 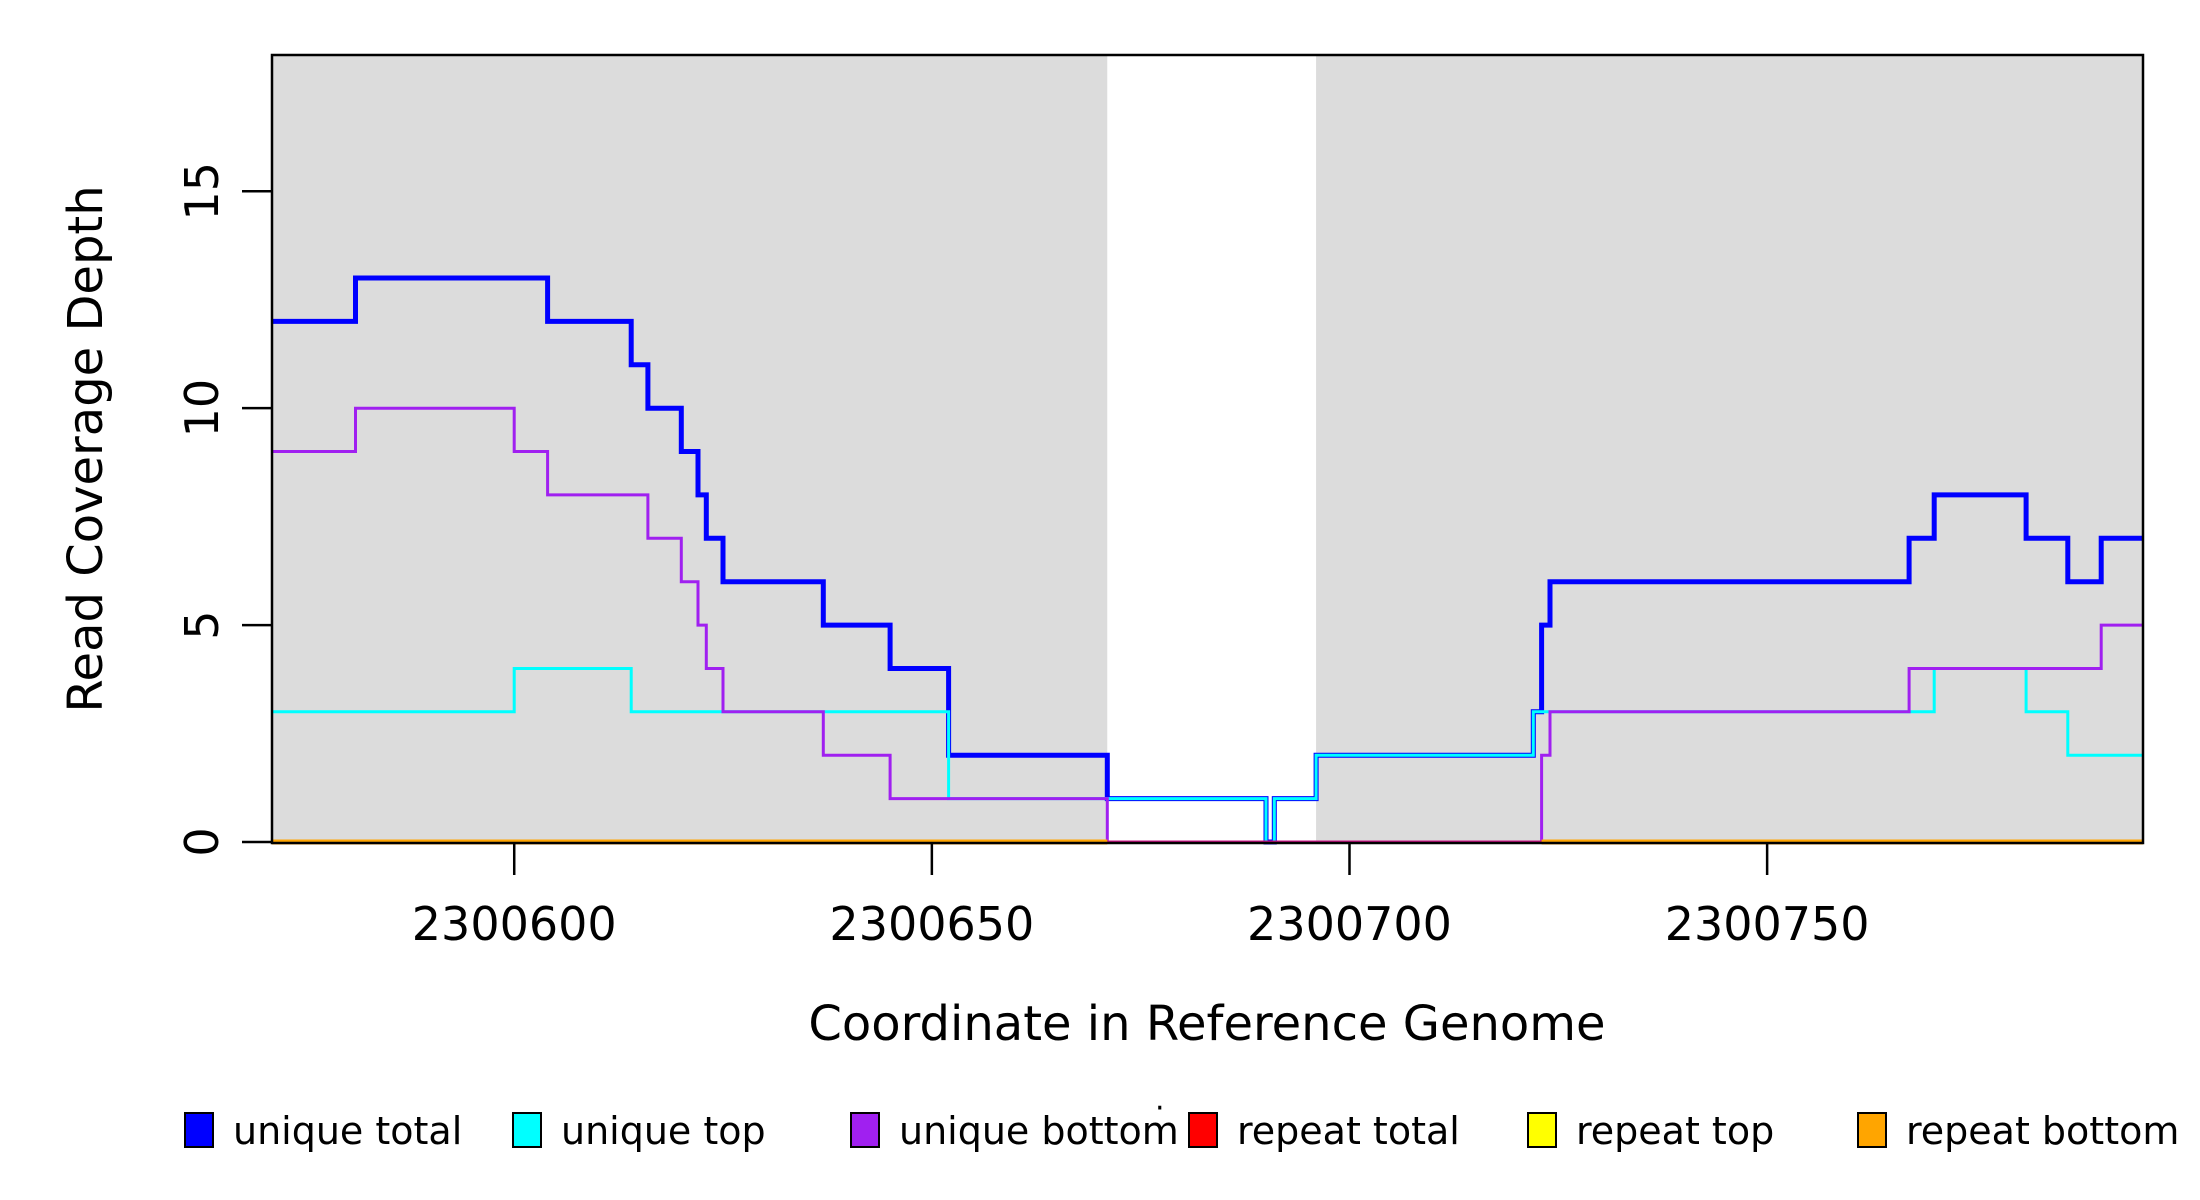 I want to click on legend-item-repeat-top: repeat top, so click(x=1650, y=1131).